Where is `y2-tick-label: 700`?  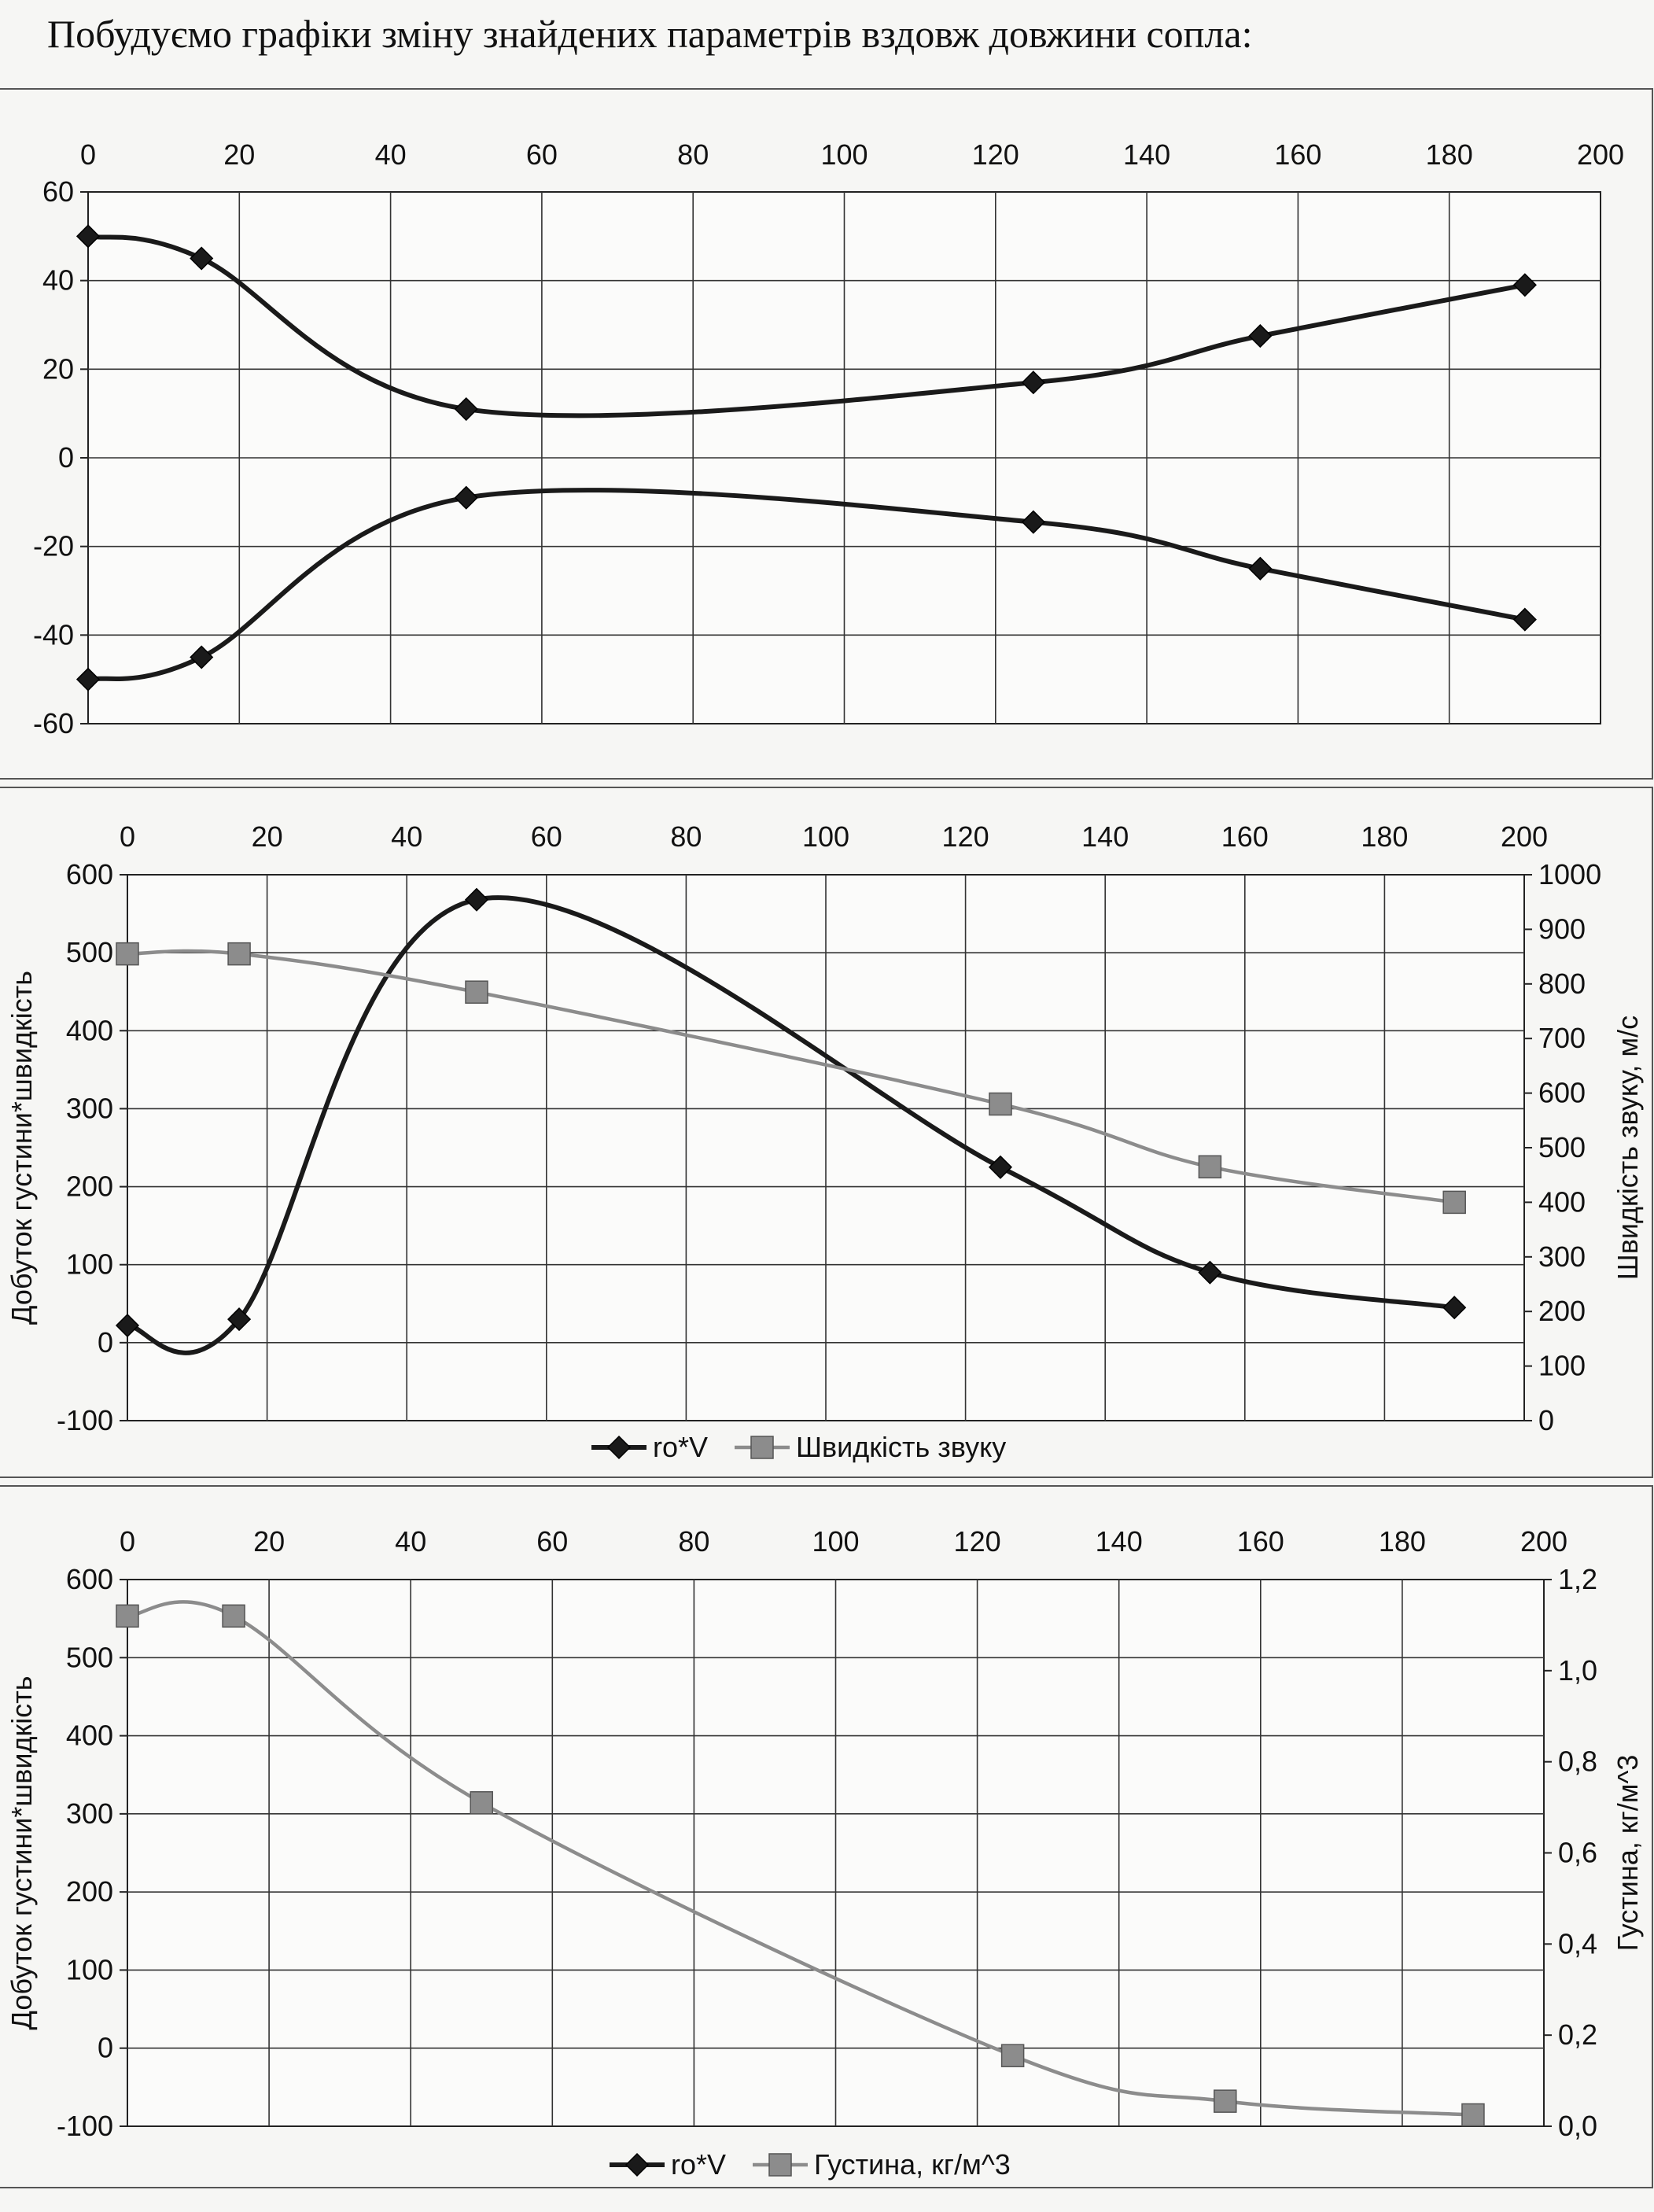 y2-tick-label: 700 is located at coordinates (1562, 1038).